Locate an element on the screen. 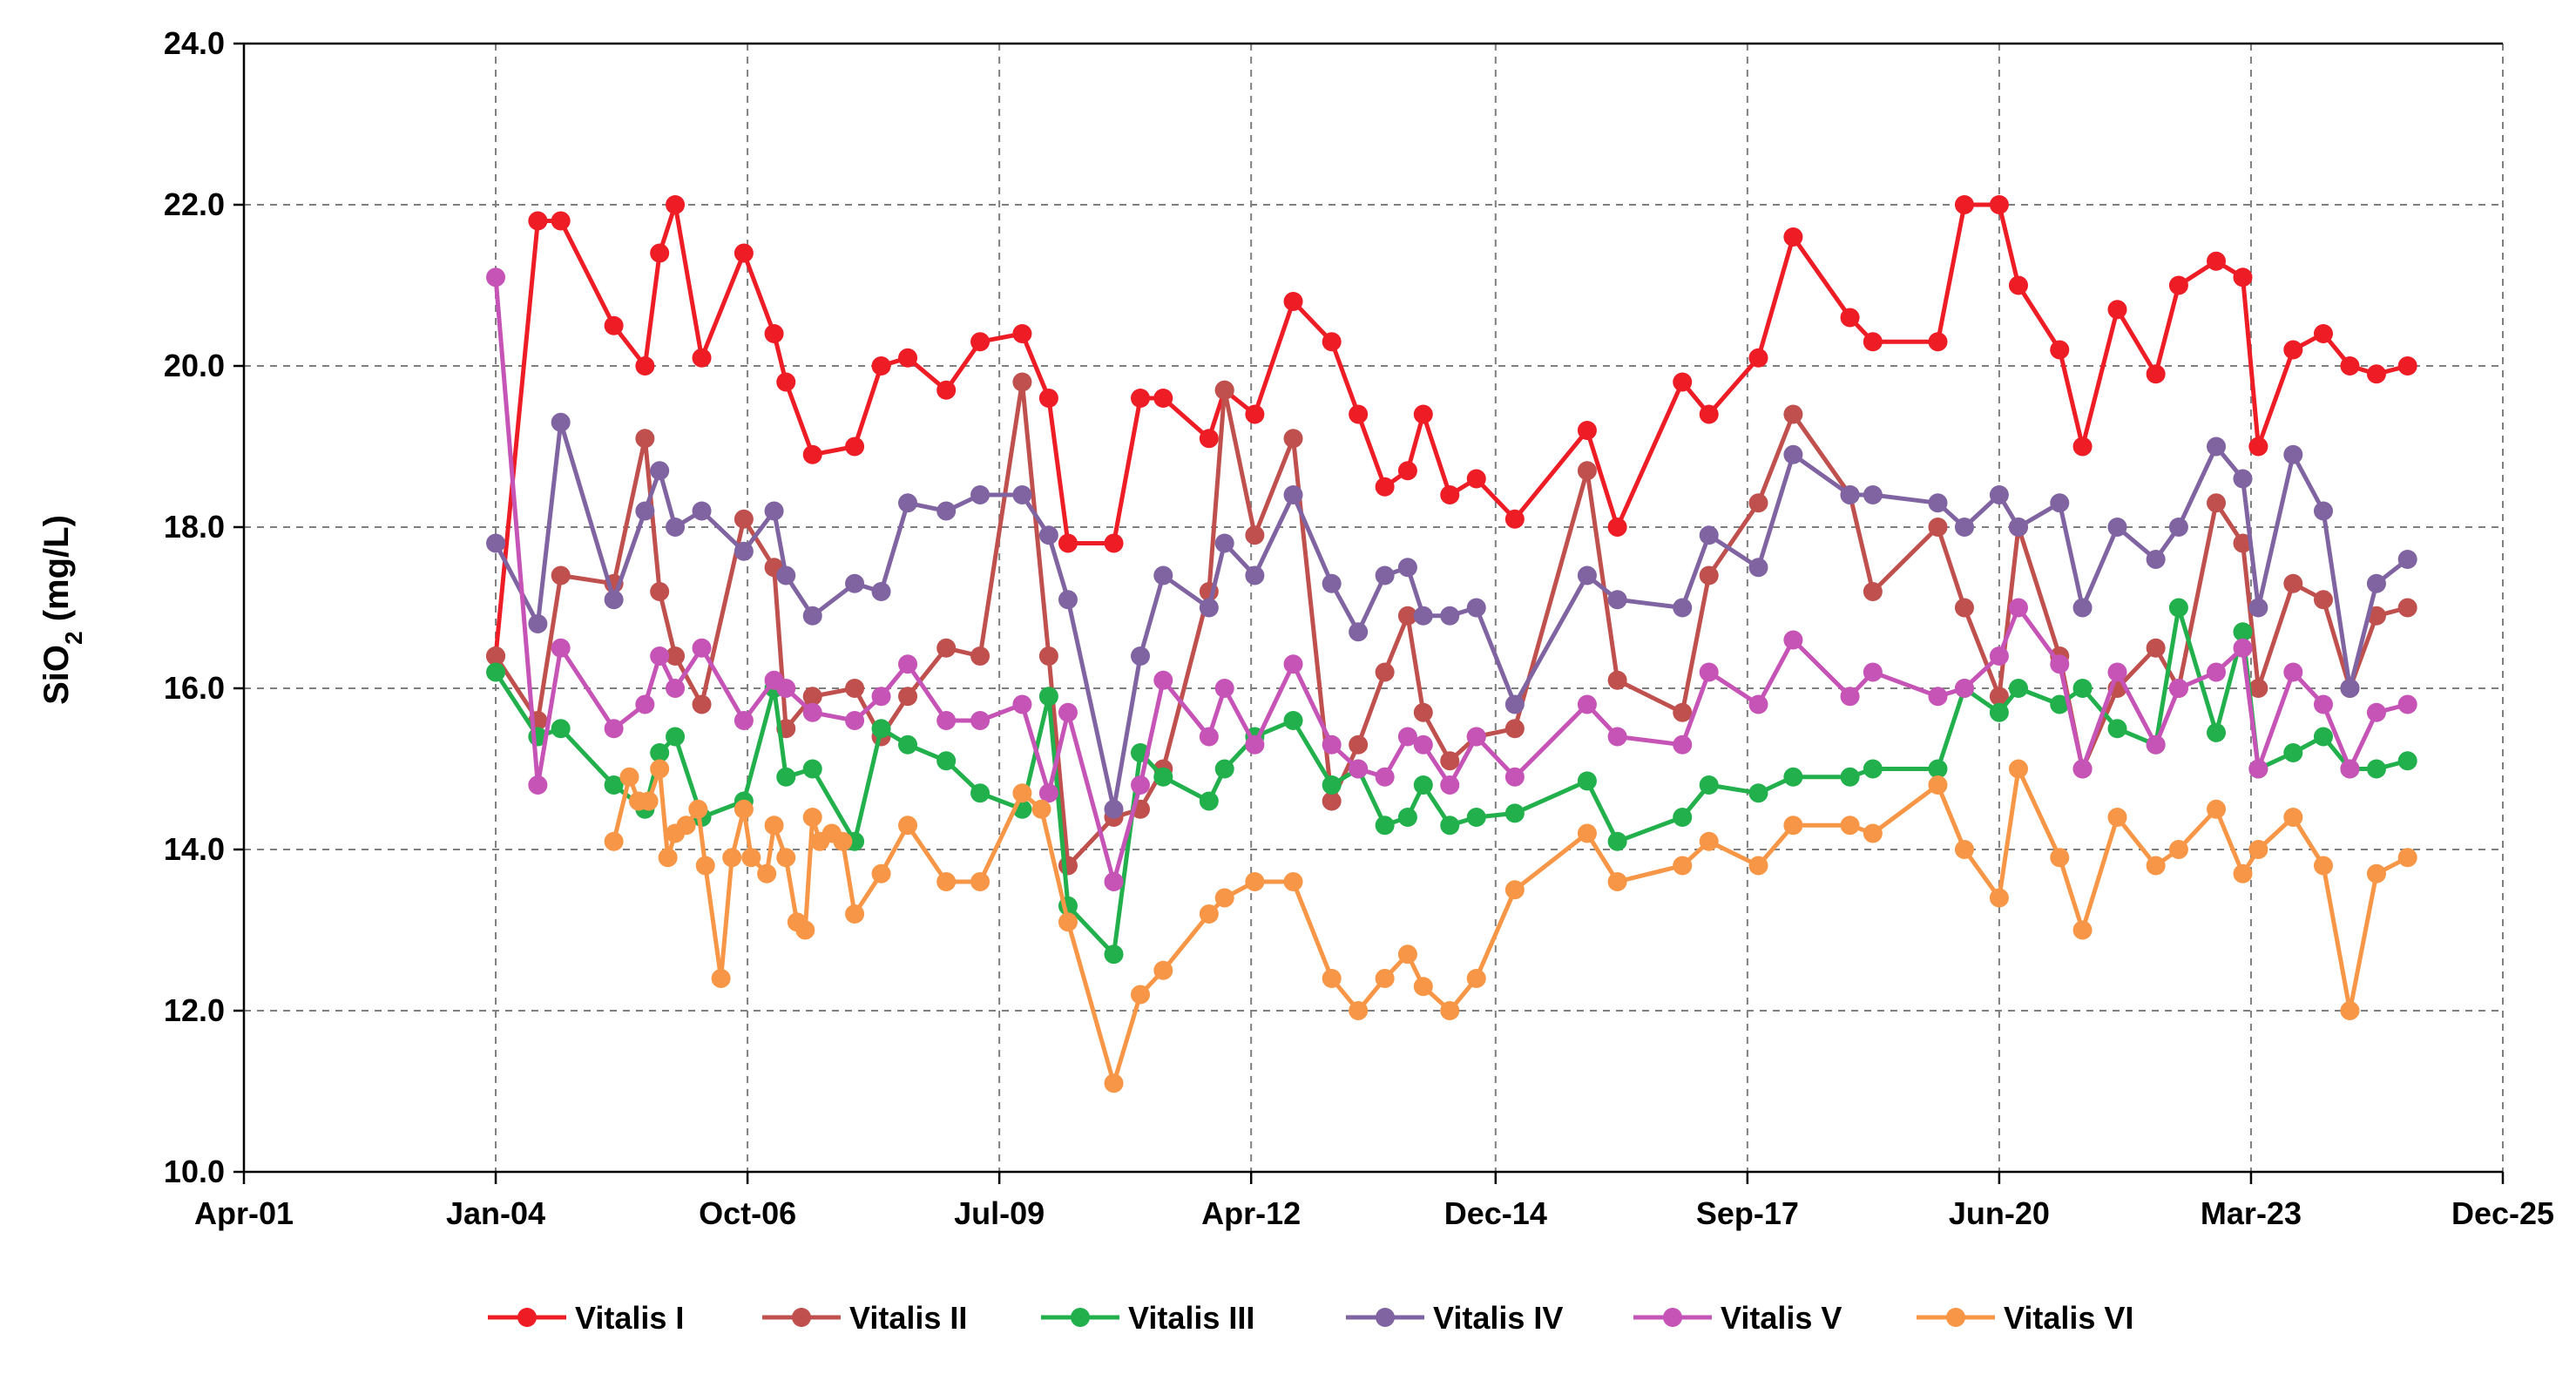  y-tick-label: 24.0 is located at coordinates (194, 43).